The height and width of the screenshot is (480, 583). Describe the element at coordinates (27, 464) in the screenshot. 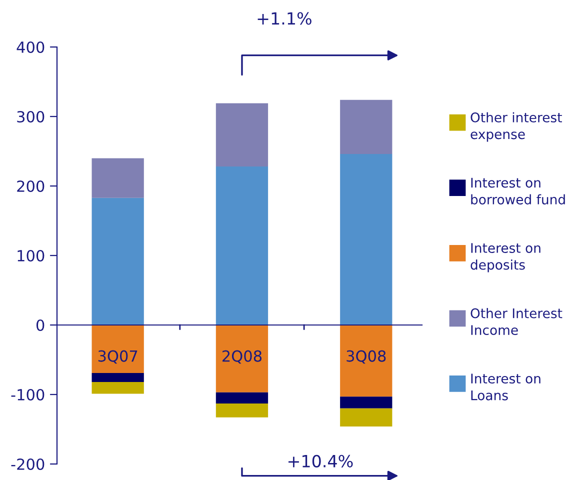

I see `y-tick-label: -200` at that location.